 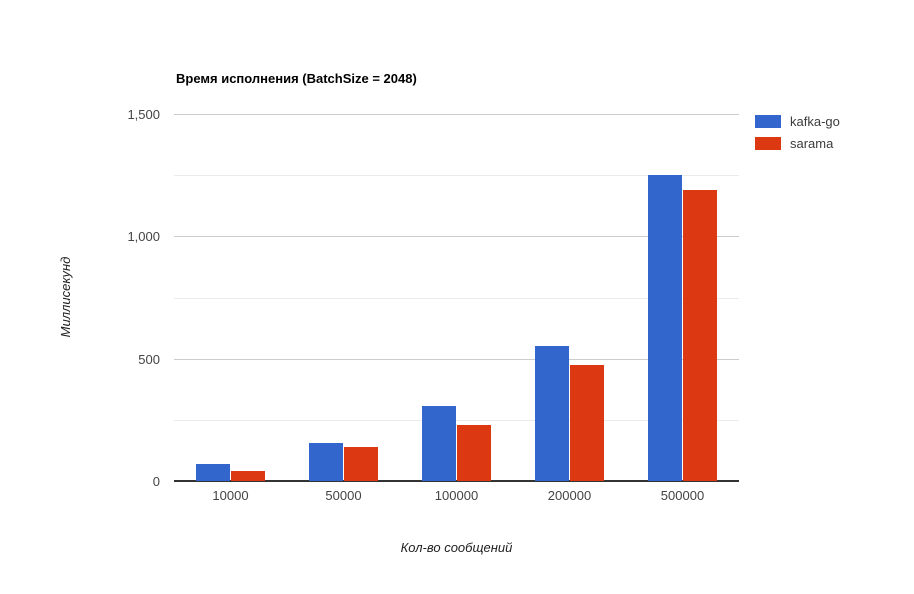 What do you see at coordinates (456, 481) in the screenshot?
I see `x-axis-baseline` at bounding box center [456, 481].